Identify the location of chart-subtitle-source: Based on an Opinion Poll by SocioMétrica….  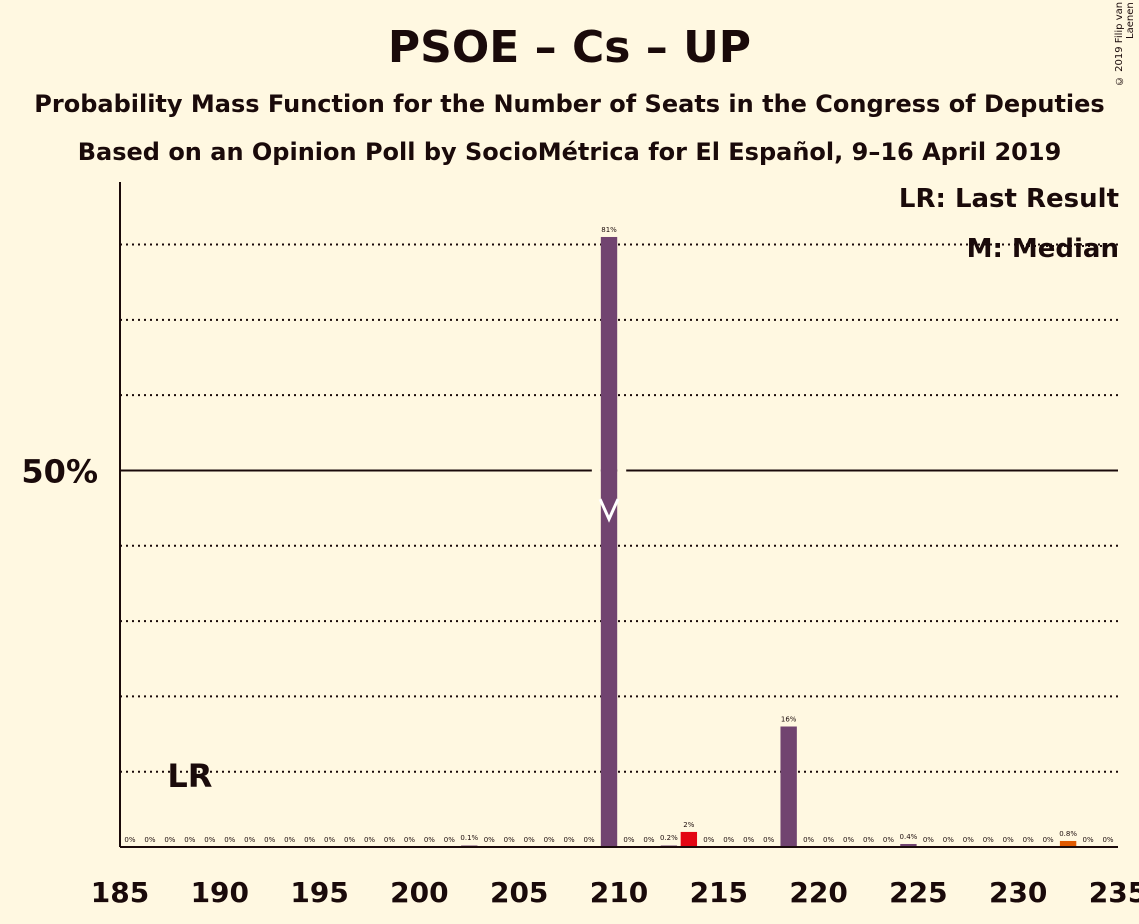
(569, 152).